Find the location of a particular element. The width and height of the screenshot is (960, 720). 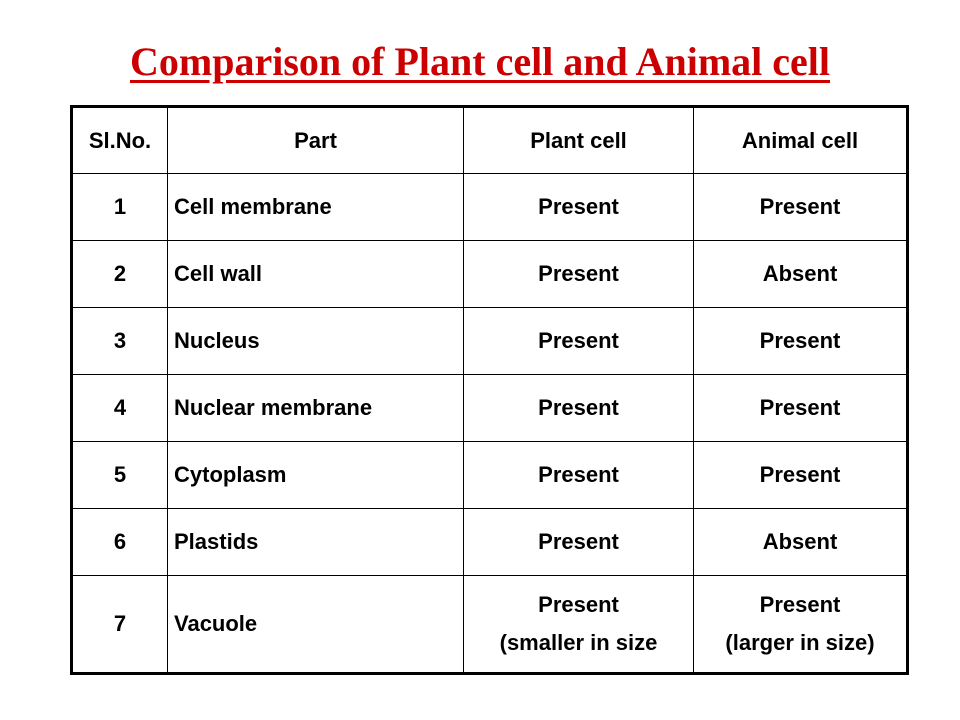

row-part: Vacuole is located at coordinates (315, 624).